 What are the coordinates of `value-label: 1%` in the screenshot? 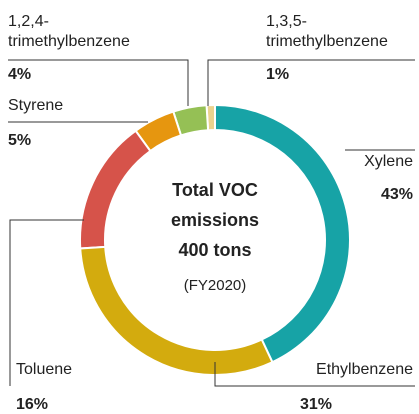 It's located at (278, 74).